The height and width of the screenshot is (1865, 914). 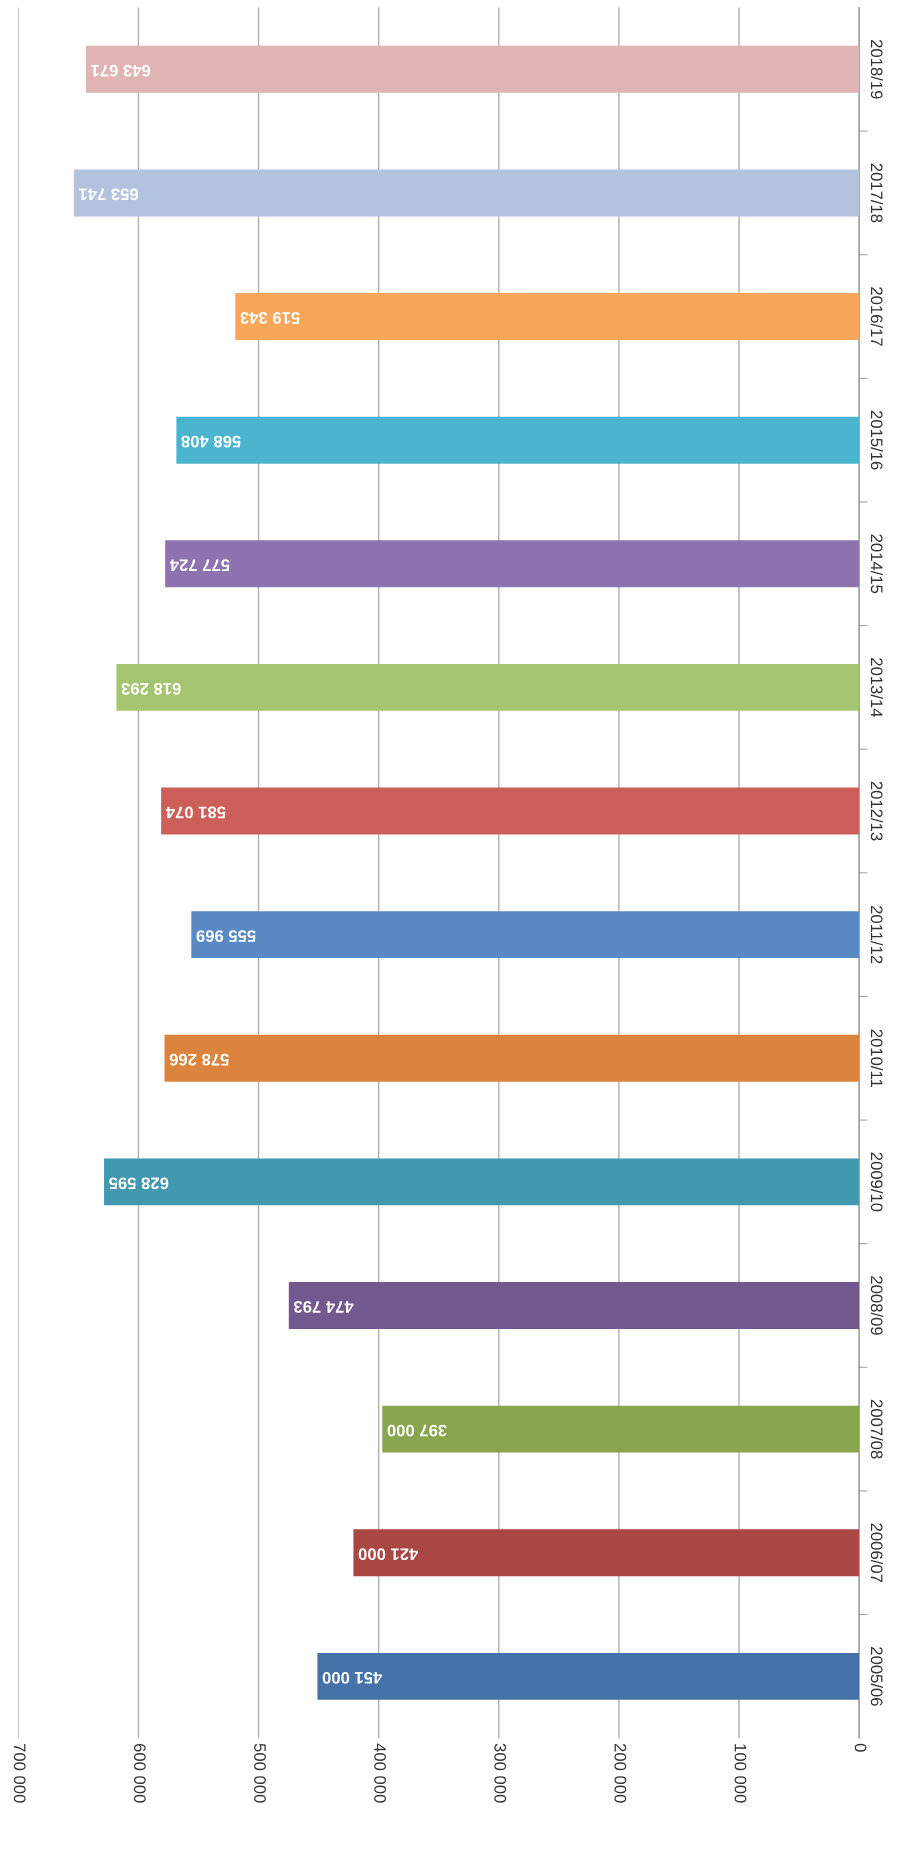 I want to click on data-label: 577 724, so click(x=199, y=565).